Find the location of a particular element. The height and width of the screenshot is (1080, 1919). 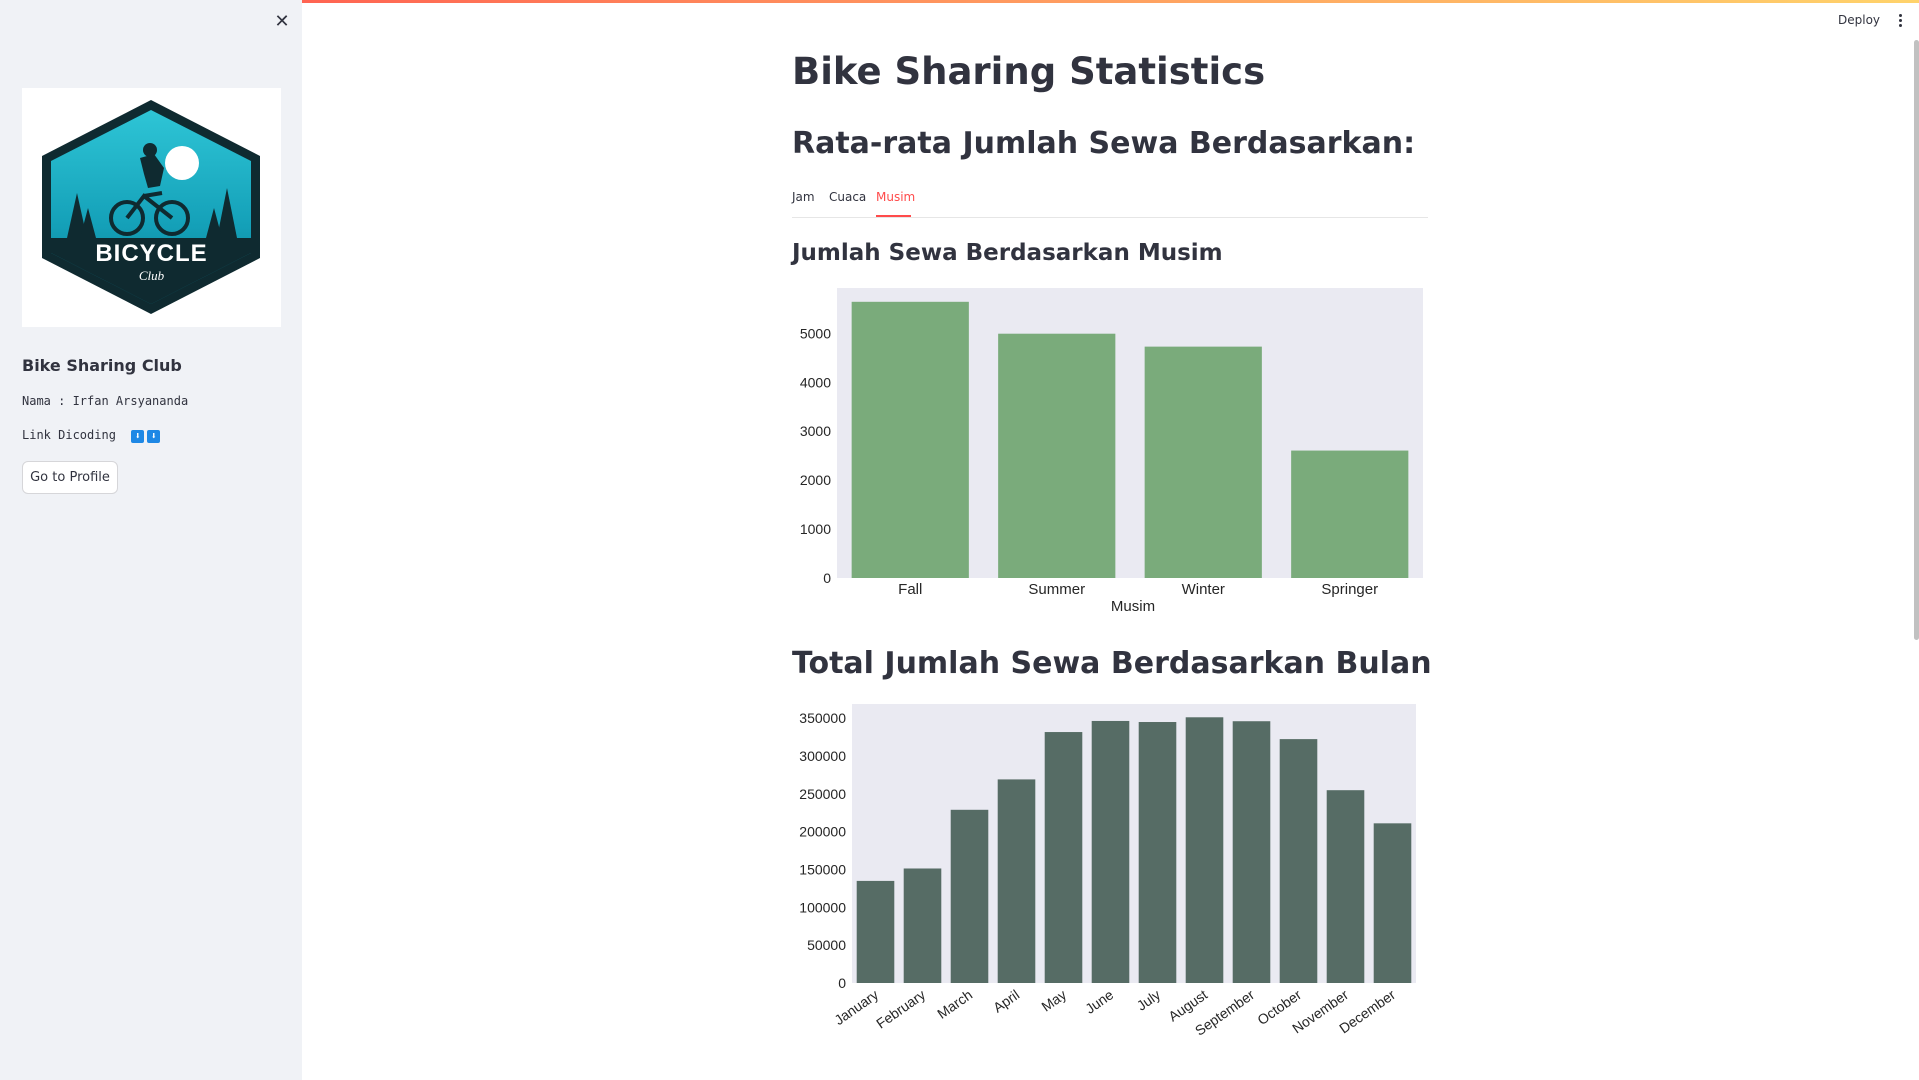

kebab-menu-icon is located at coordinates (1900, 21).